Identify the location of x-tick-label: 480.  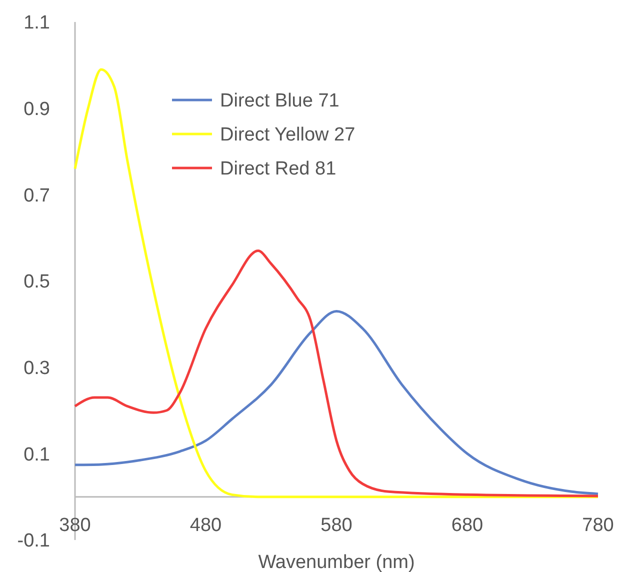
(206, 525).